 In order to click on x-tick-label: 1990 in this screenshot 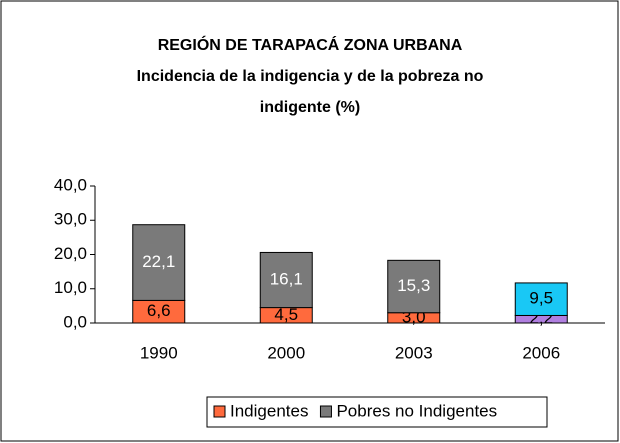, I will do `click(159, 352)`.